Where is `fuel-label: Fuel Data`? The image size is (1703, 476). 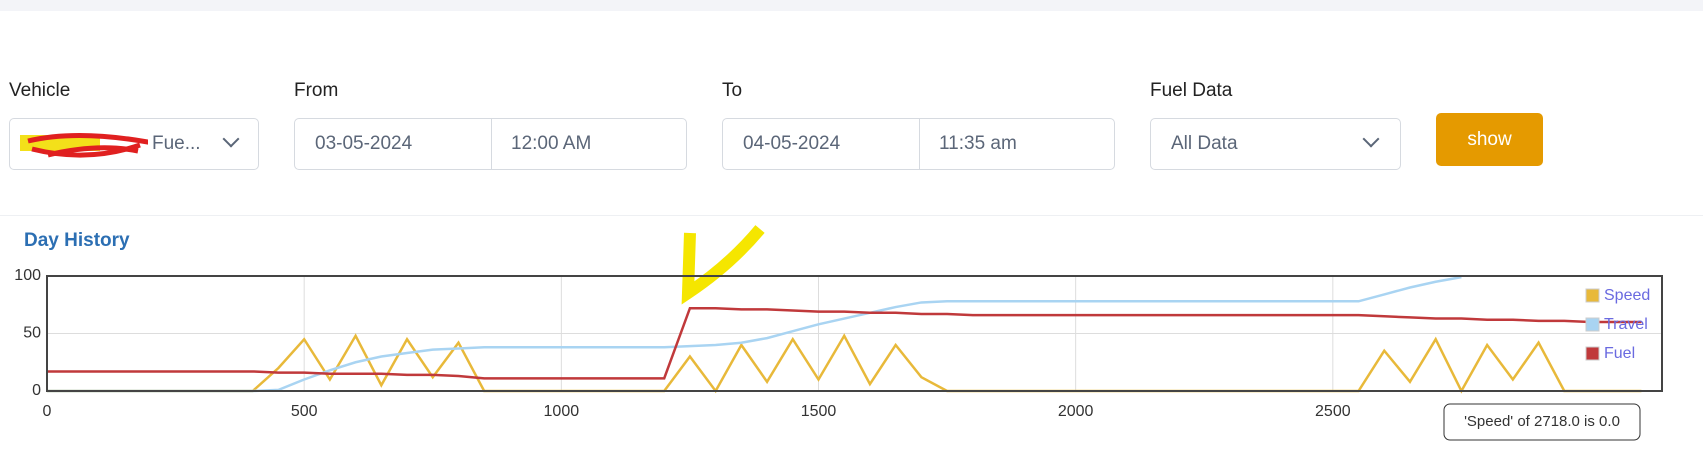
fuel-label: Fuel Data is located at coordinates (1191, 90).